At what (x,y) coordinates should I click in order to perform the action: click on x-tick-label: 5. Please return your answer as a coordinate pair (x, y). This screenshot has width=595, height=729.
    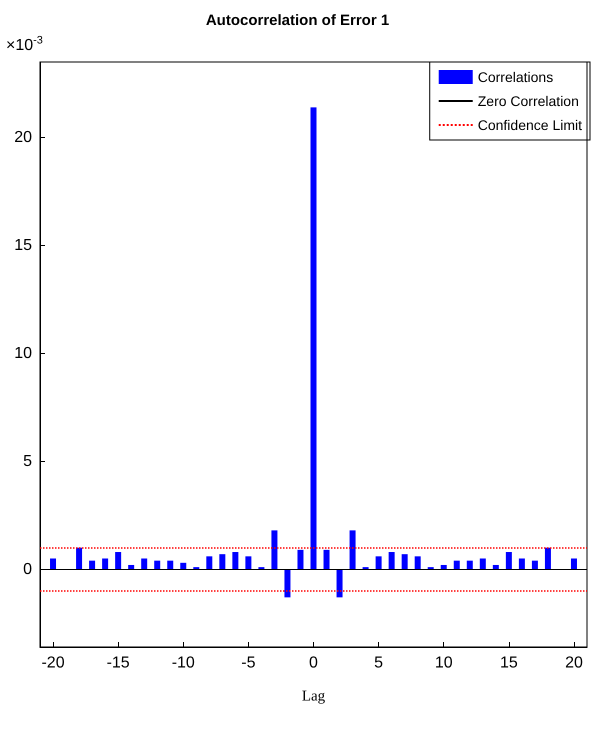
    Looking at the image, I should click on (379, 663).